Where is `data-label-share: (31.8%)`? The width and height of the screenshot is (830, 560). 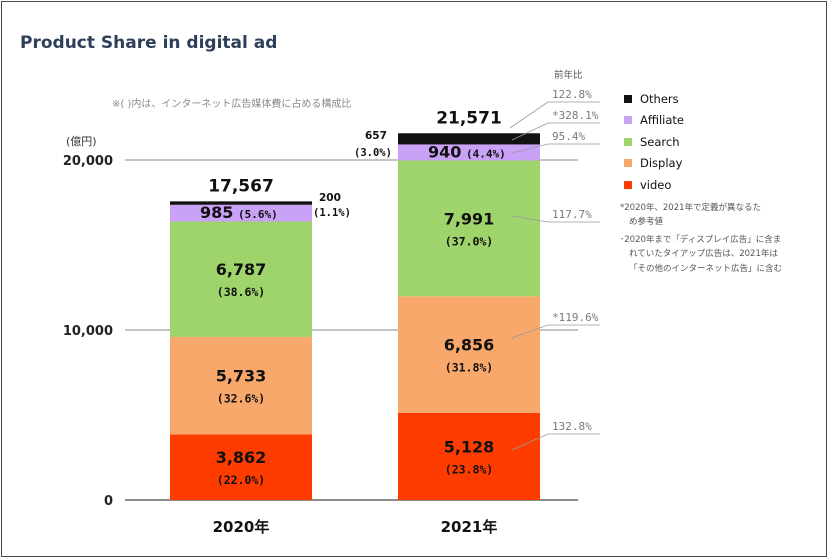 data-label-share: (31.8%) is located at coordinates (469, 368).